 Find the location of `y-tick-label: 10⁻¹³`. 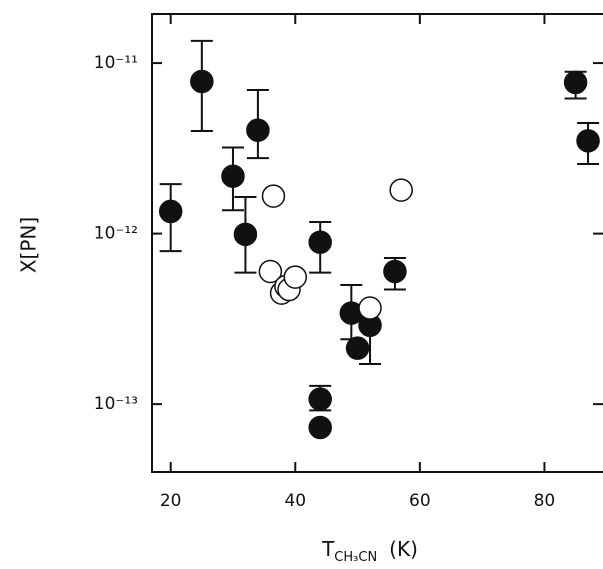

y-tick-label: 10⁻¹³ is located at coordinates (116, 404).